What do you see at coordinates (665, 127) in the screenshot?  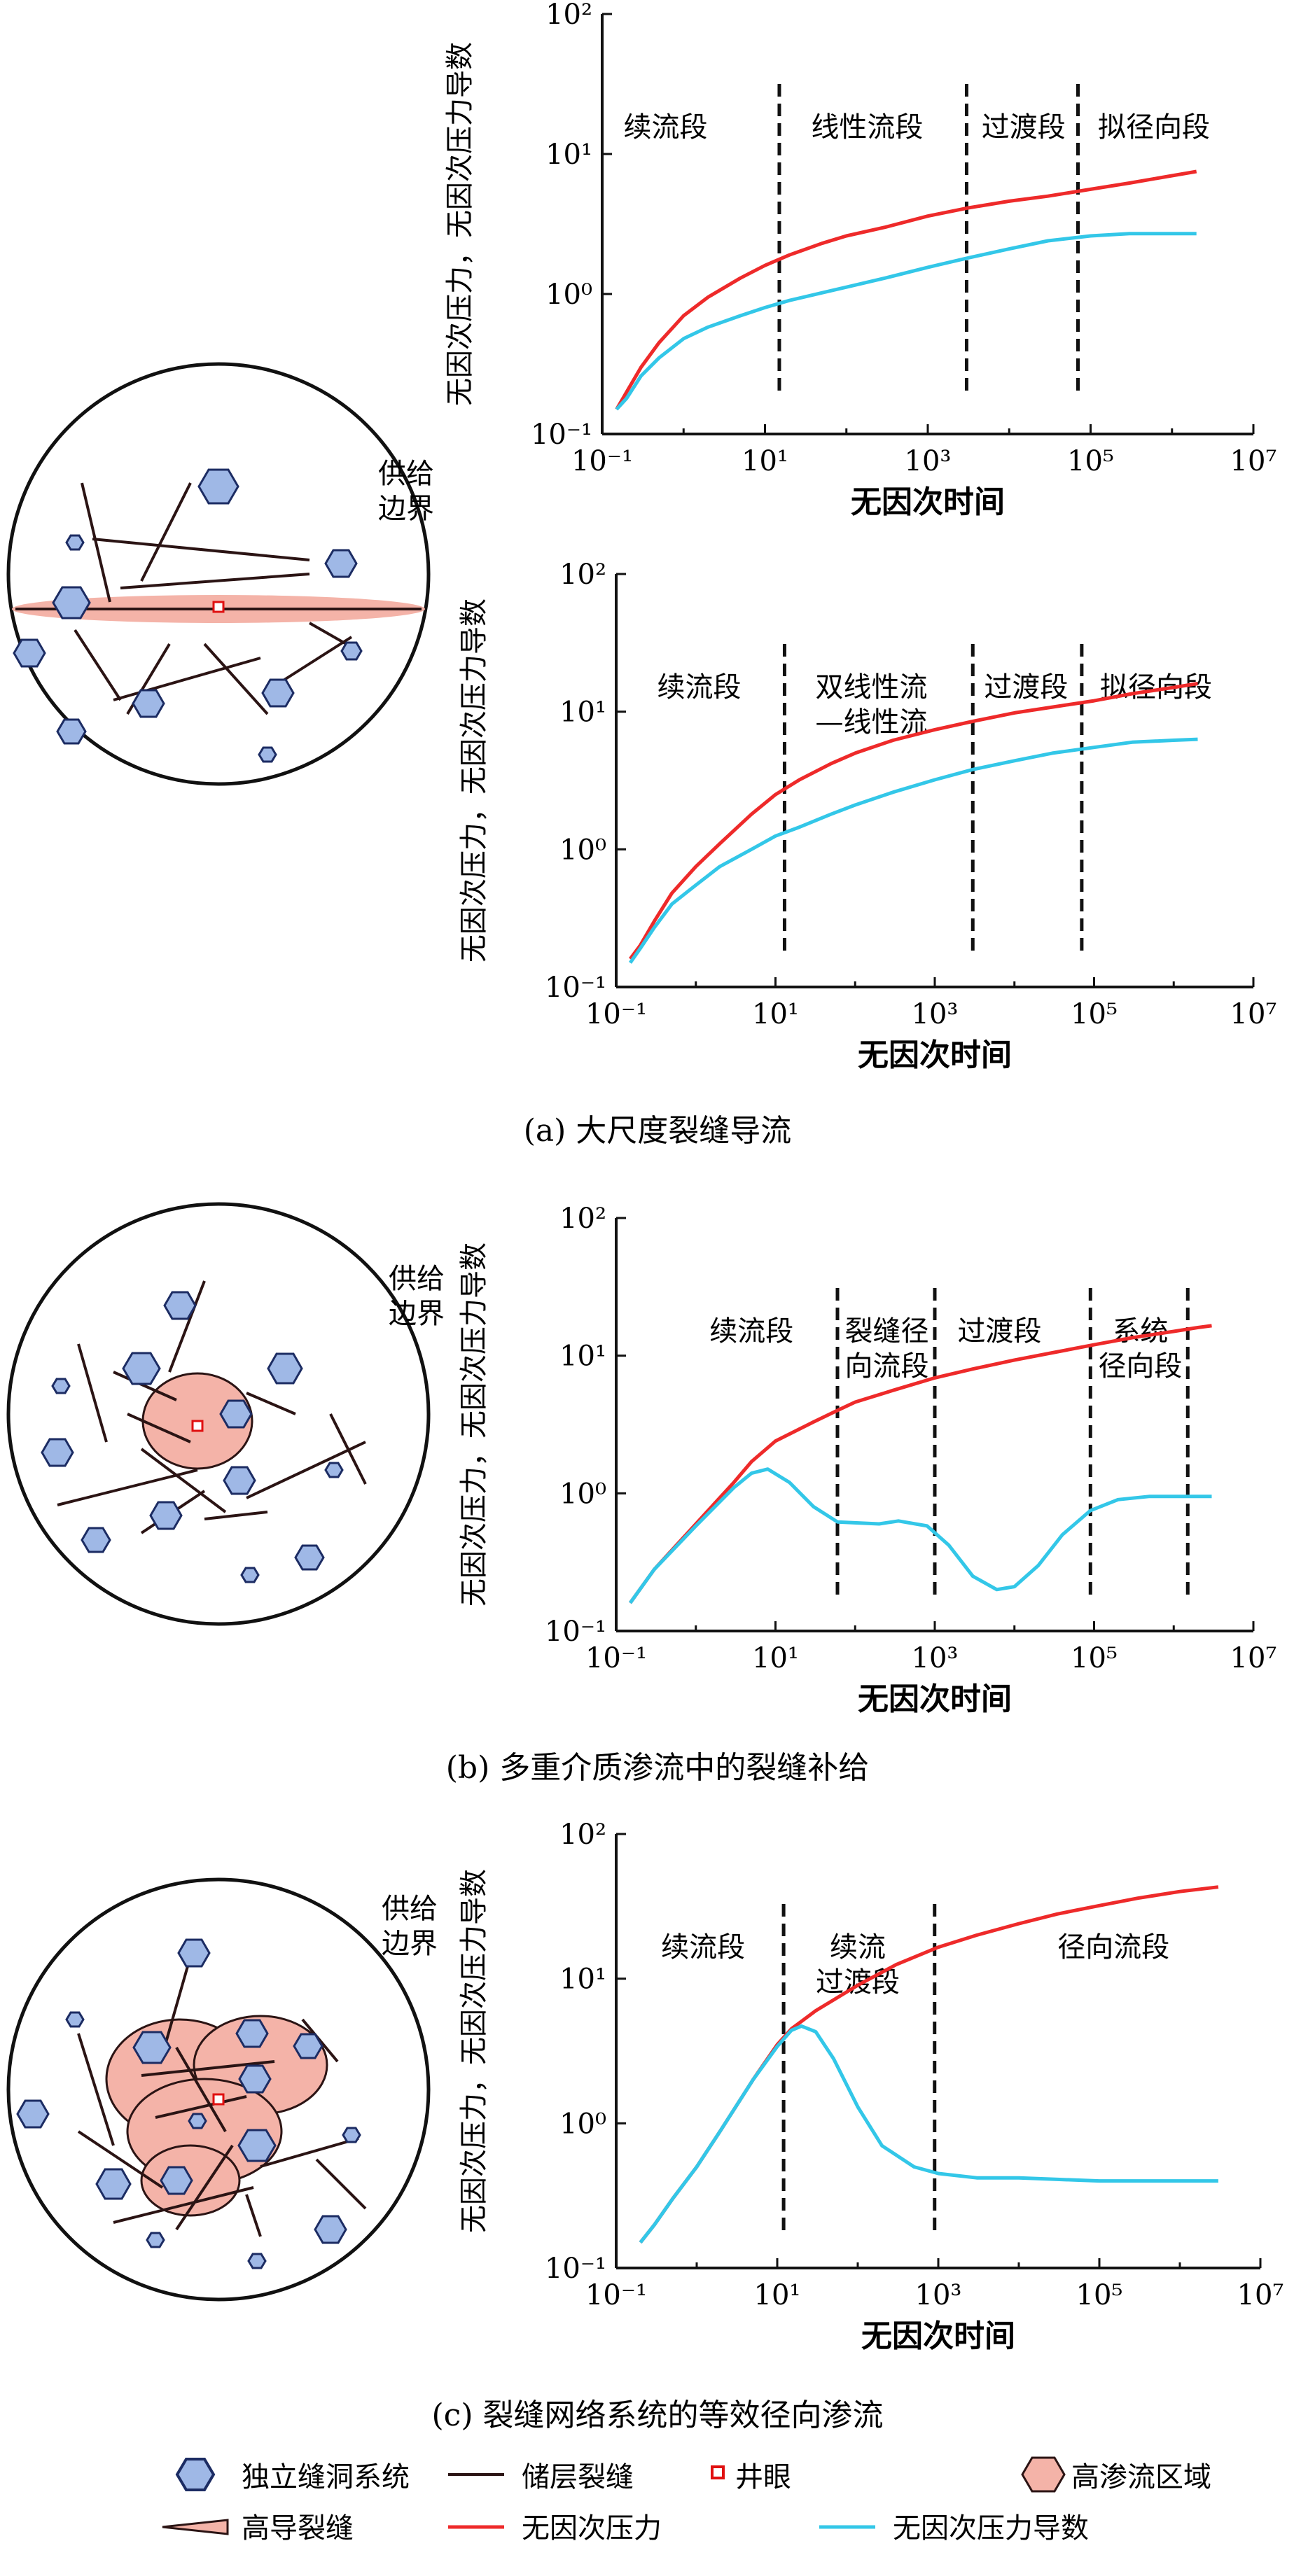 I see `segment-label: 续流段` at bounding box center [665, 127].